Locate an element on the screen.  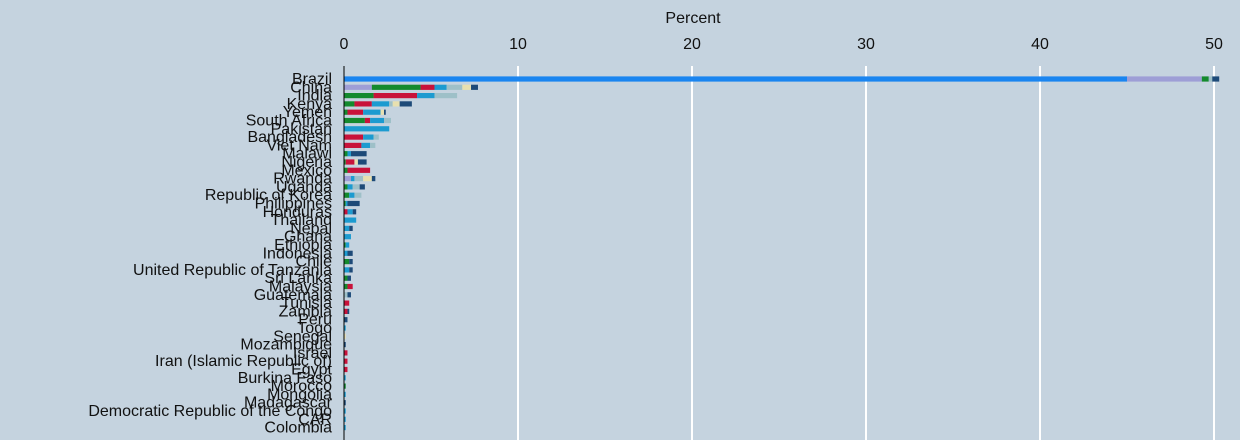
category-label: Togo is located at coordinates (314, 328).